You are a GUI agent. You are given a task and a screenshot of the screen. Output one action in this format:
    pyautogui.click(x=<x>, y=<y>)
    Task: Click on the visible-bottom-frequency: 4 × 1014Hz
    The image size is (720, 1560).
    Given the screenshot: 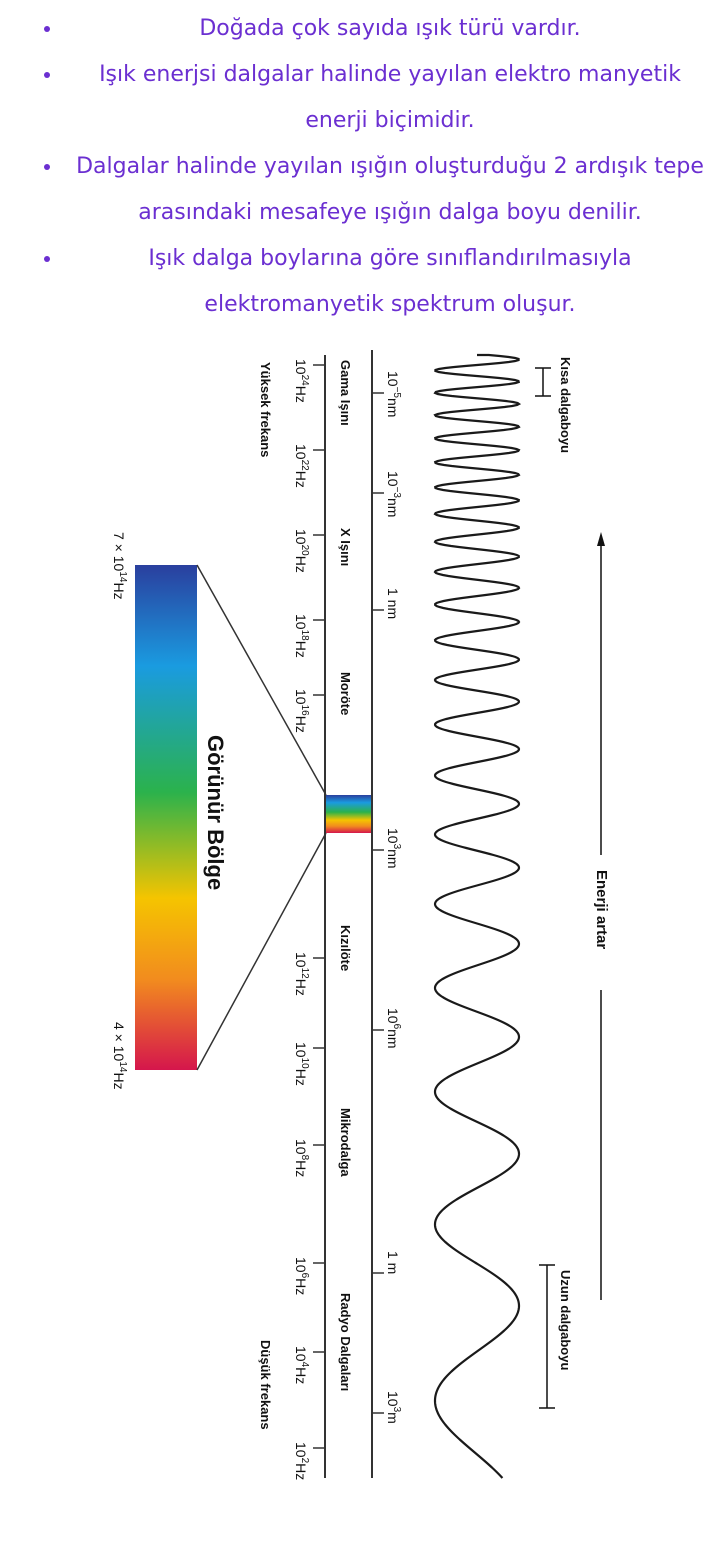 What is the action you would take?
    pyautogui.click(x=119, y=1056)
    